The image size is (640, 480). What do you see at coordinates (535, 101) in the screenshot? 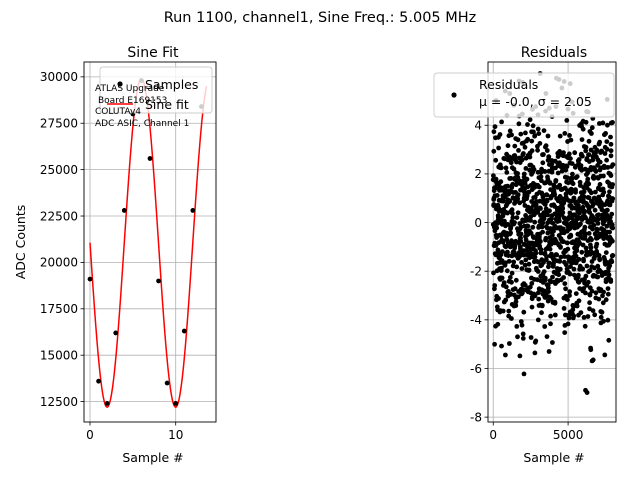
I see `legend-residuals-stats: μ = -0.0, σ = 2.05` at bounding box center [535, 101].